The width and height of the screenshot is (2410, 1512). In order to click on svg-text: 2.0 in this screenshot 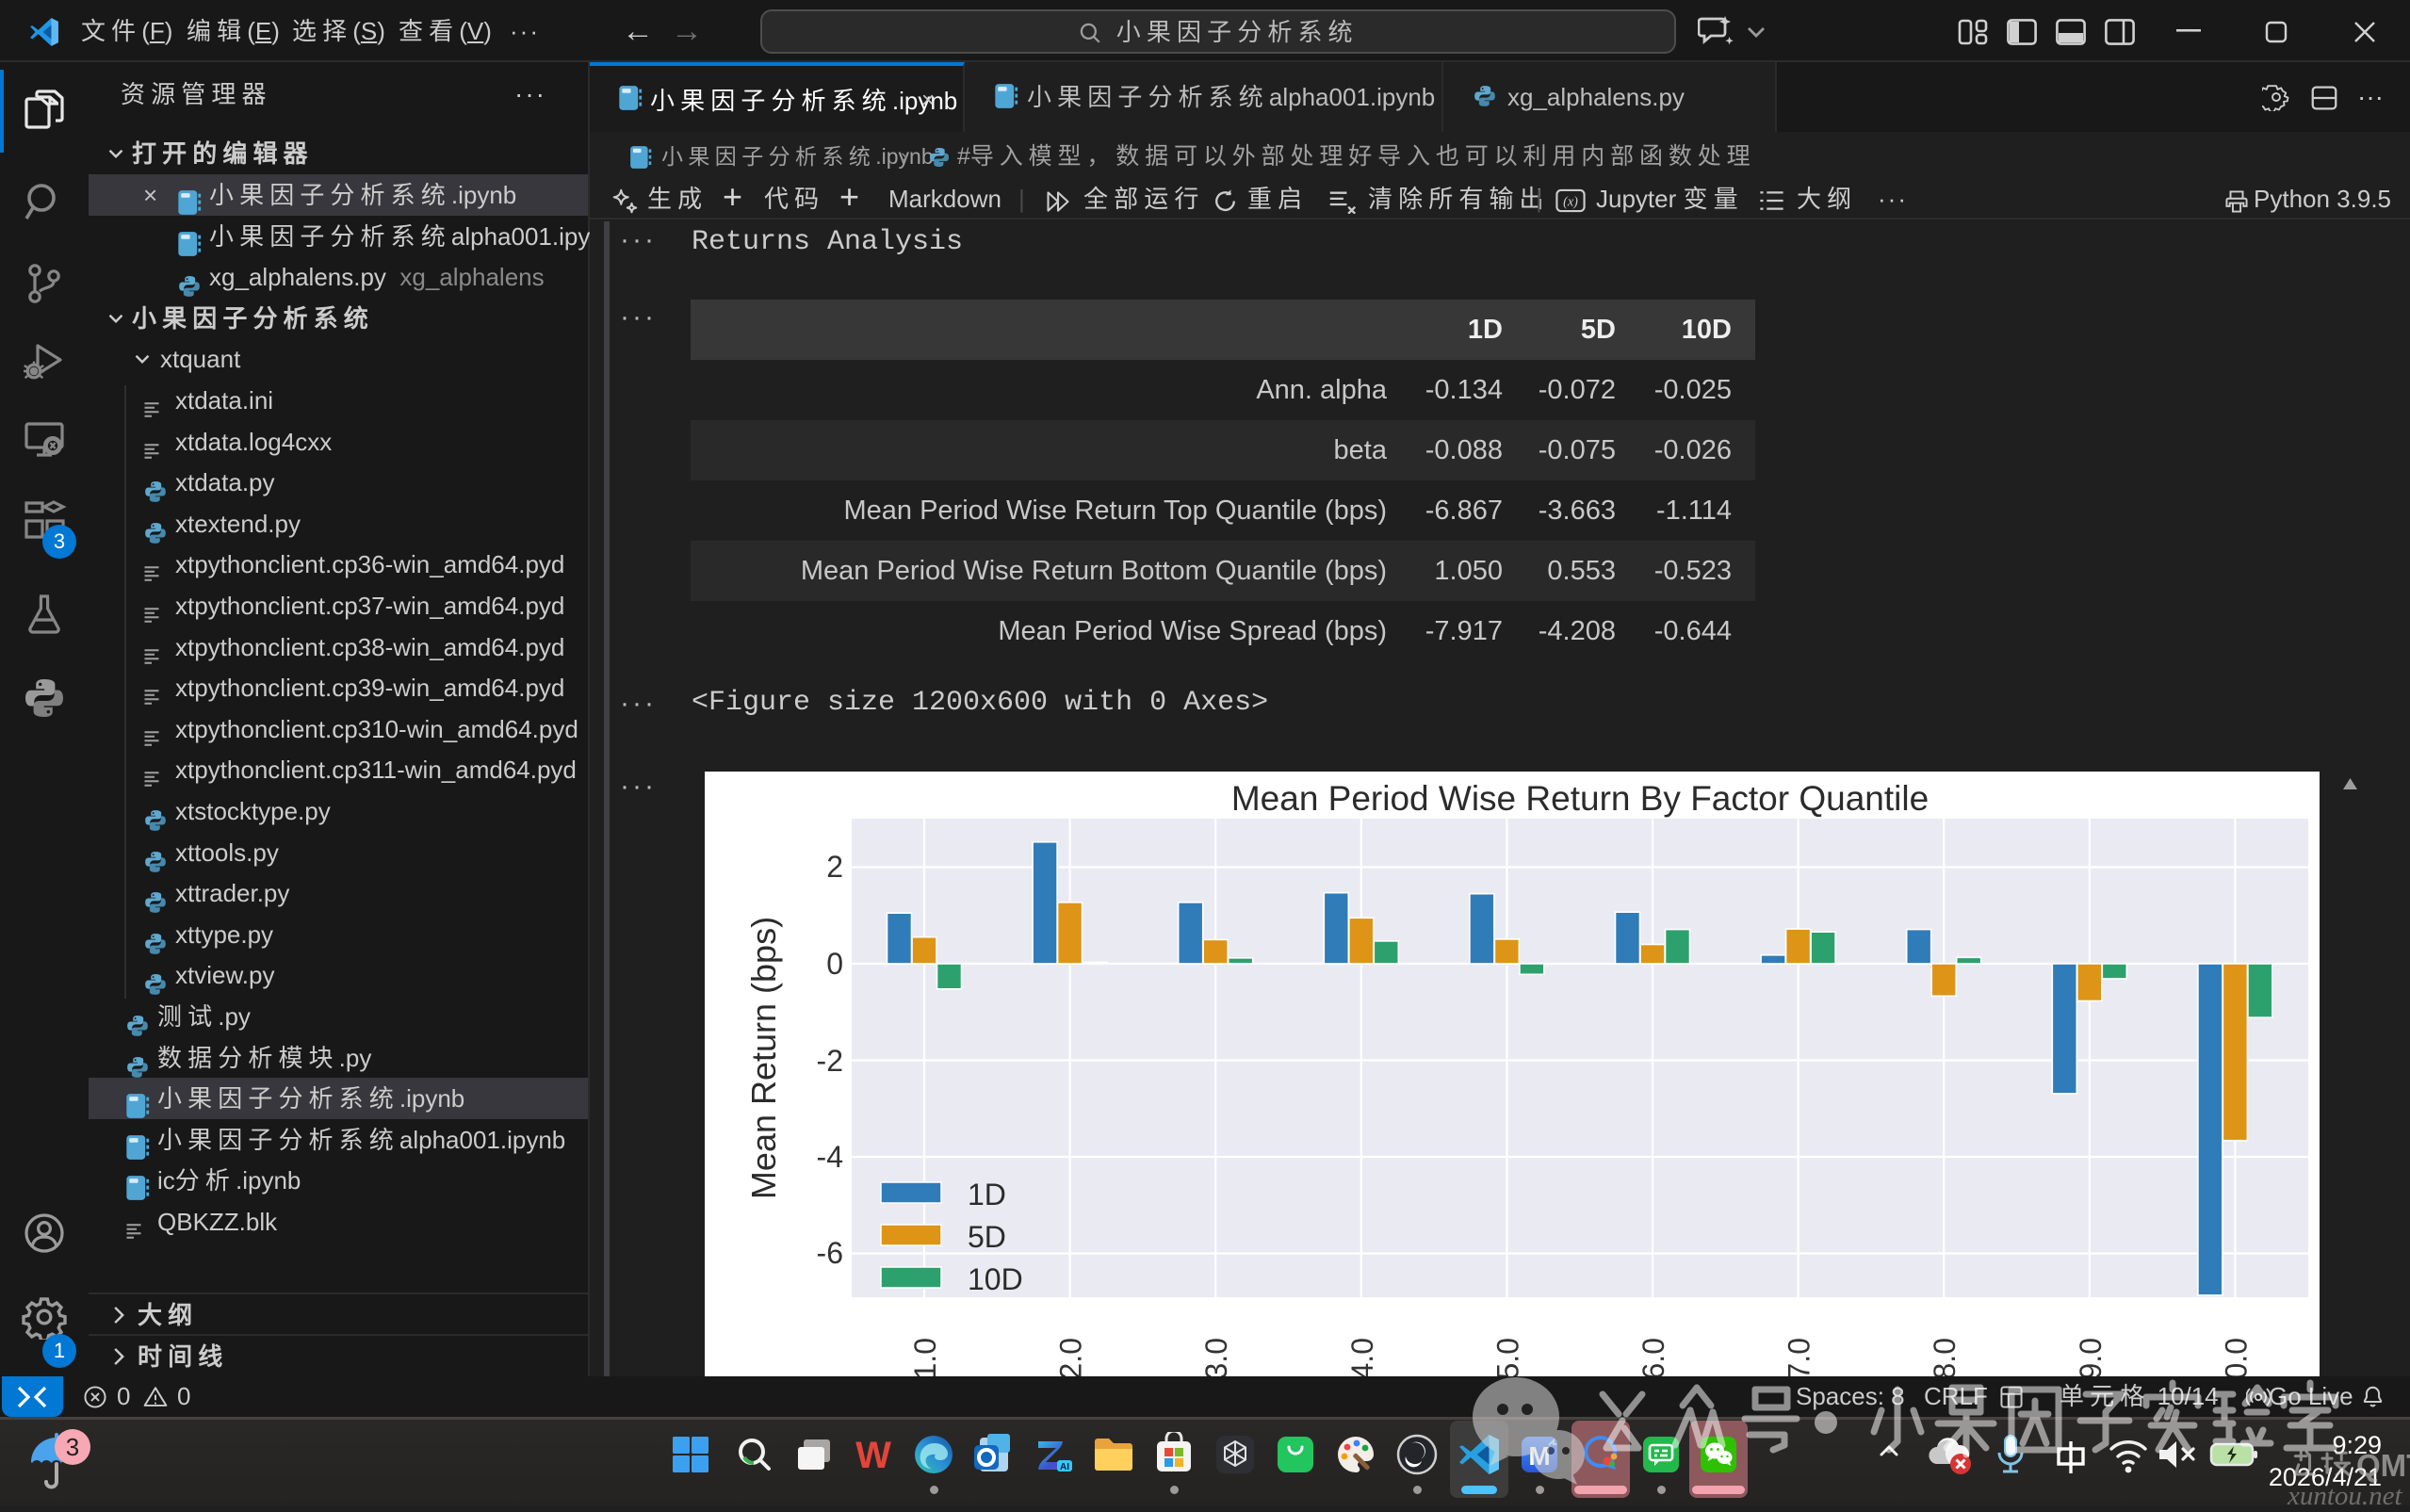, I will do `click(1071, 1357)`.